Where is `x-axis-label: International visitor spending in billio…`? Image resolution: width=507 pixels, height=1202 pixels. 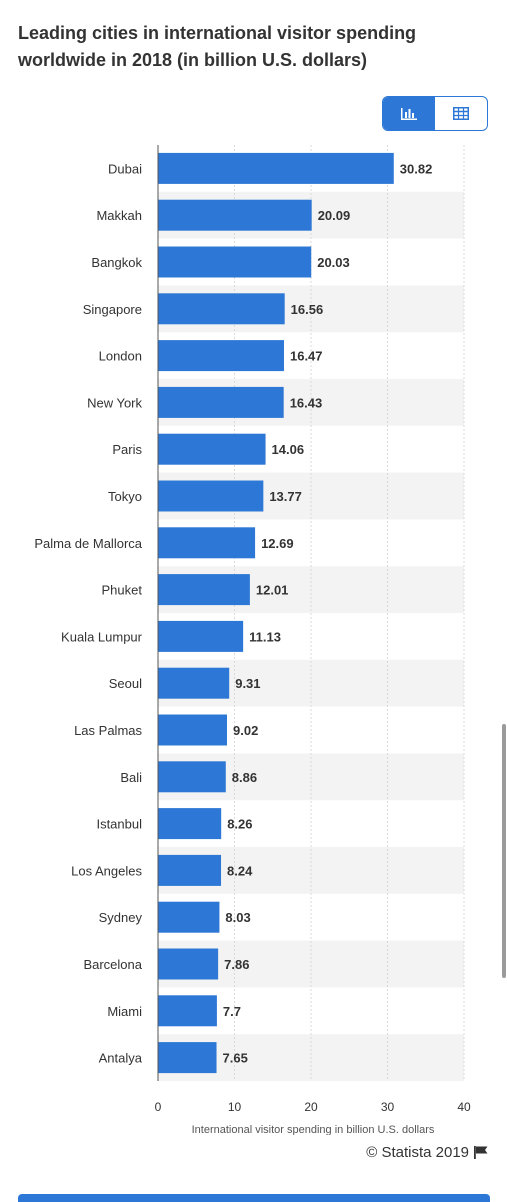
x-axis-label: International visitor spending in billio… is located at coordinates (313, 1129).